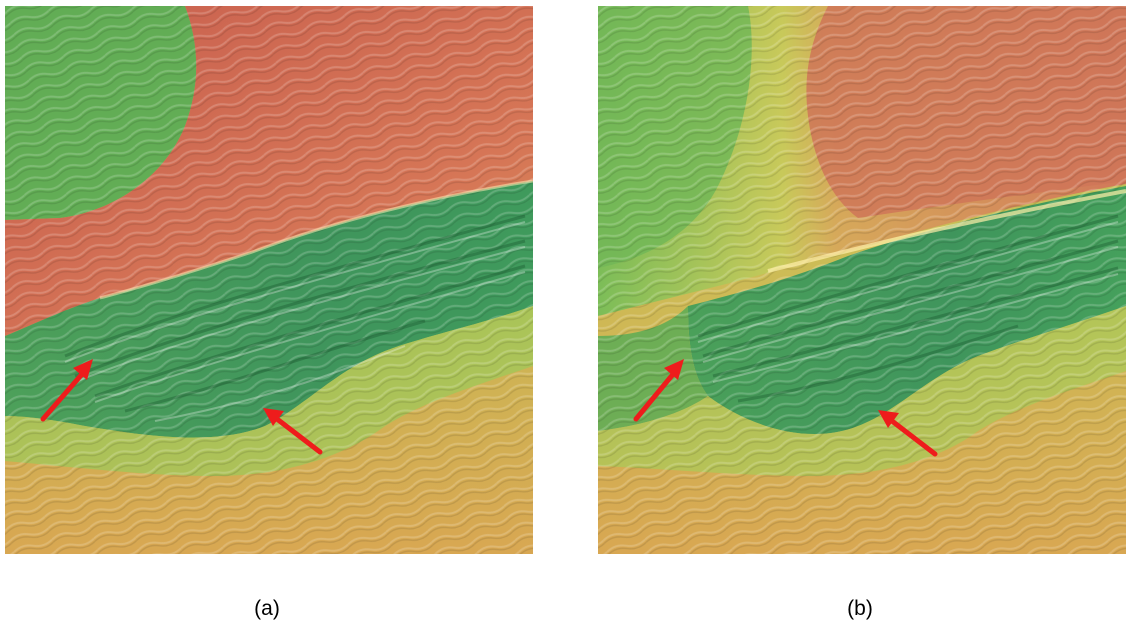 Image resolution: width=1139 pixels, height=625 pixels. What do you see at coordinates (860, 608) in the screenshot?
I see `caption-b: (b)` at bounding box center [860, 608].